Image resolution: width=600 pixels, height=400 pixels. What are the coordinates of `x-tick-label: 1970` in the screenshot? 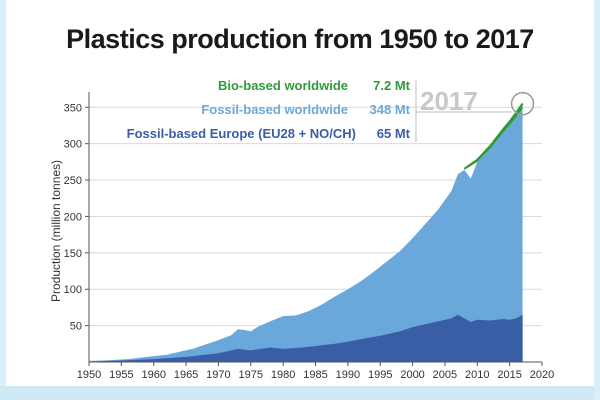 It's located at (218, 375).